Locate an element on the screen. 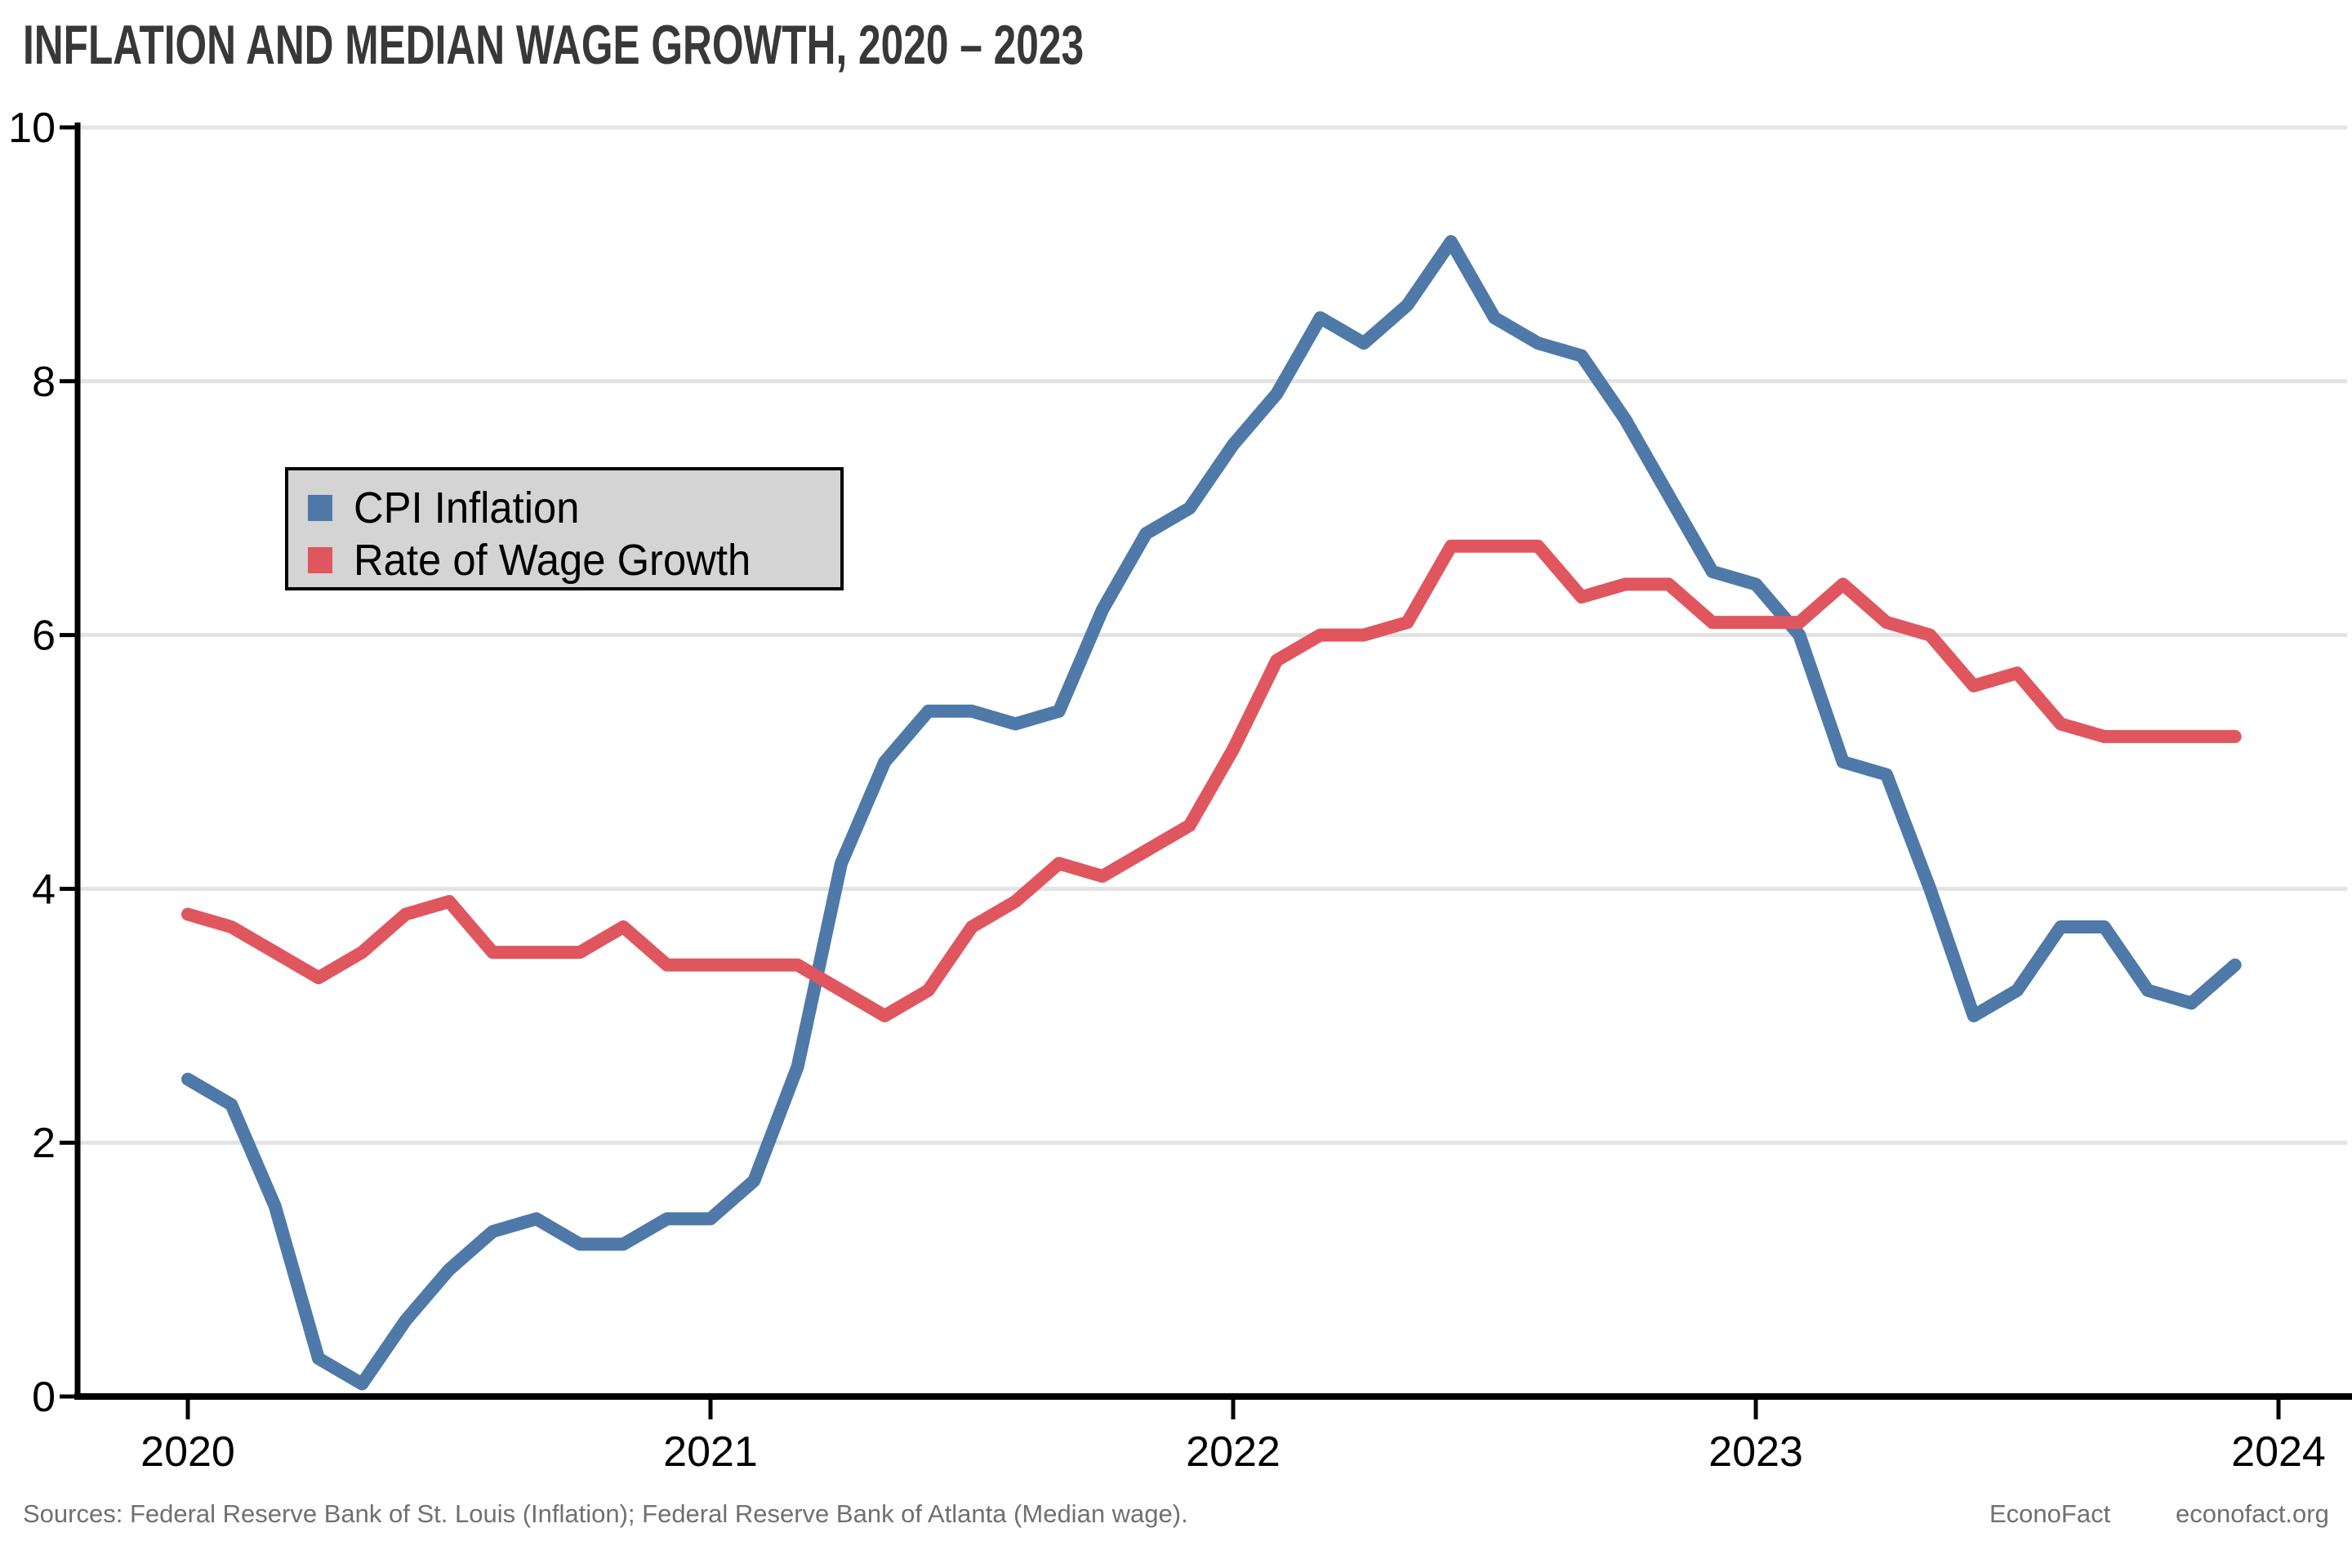 The width and height of the screenshot is (2352, 1568). y-tick-label-8: 8 is located at coordinates (44, 382).